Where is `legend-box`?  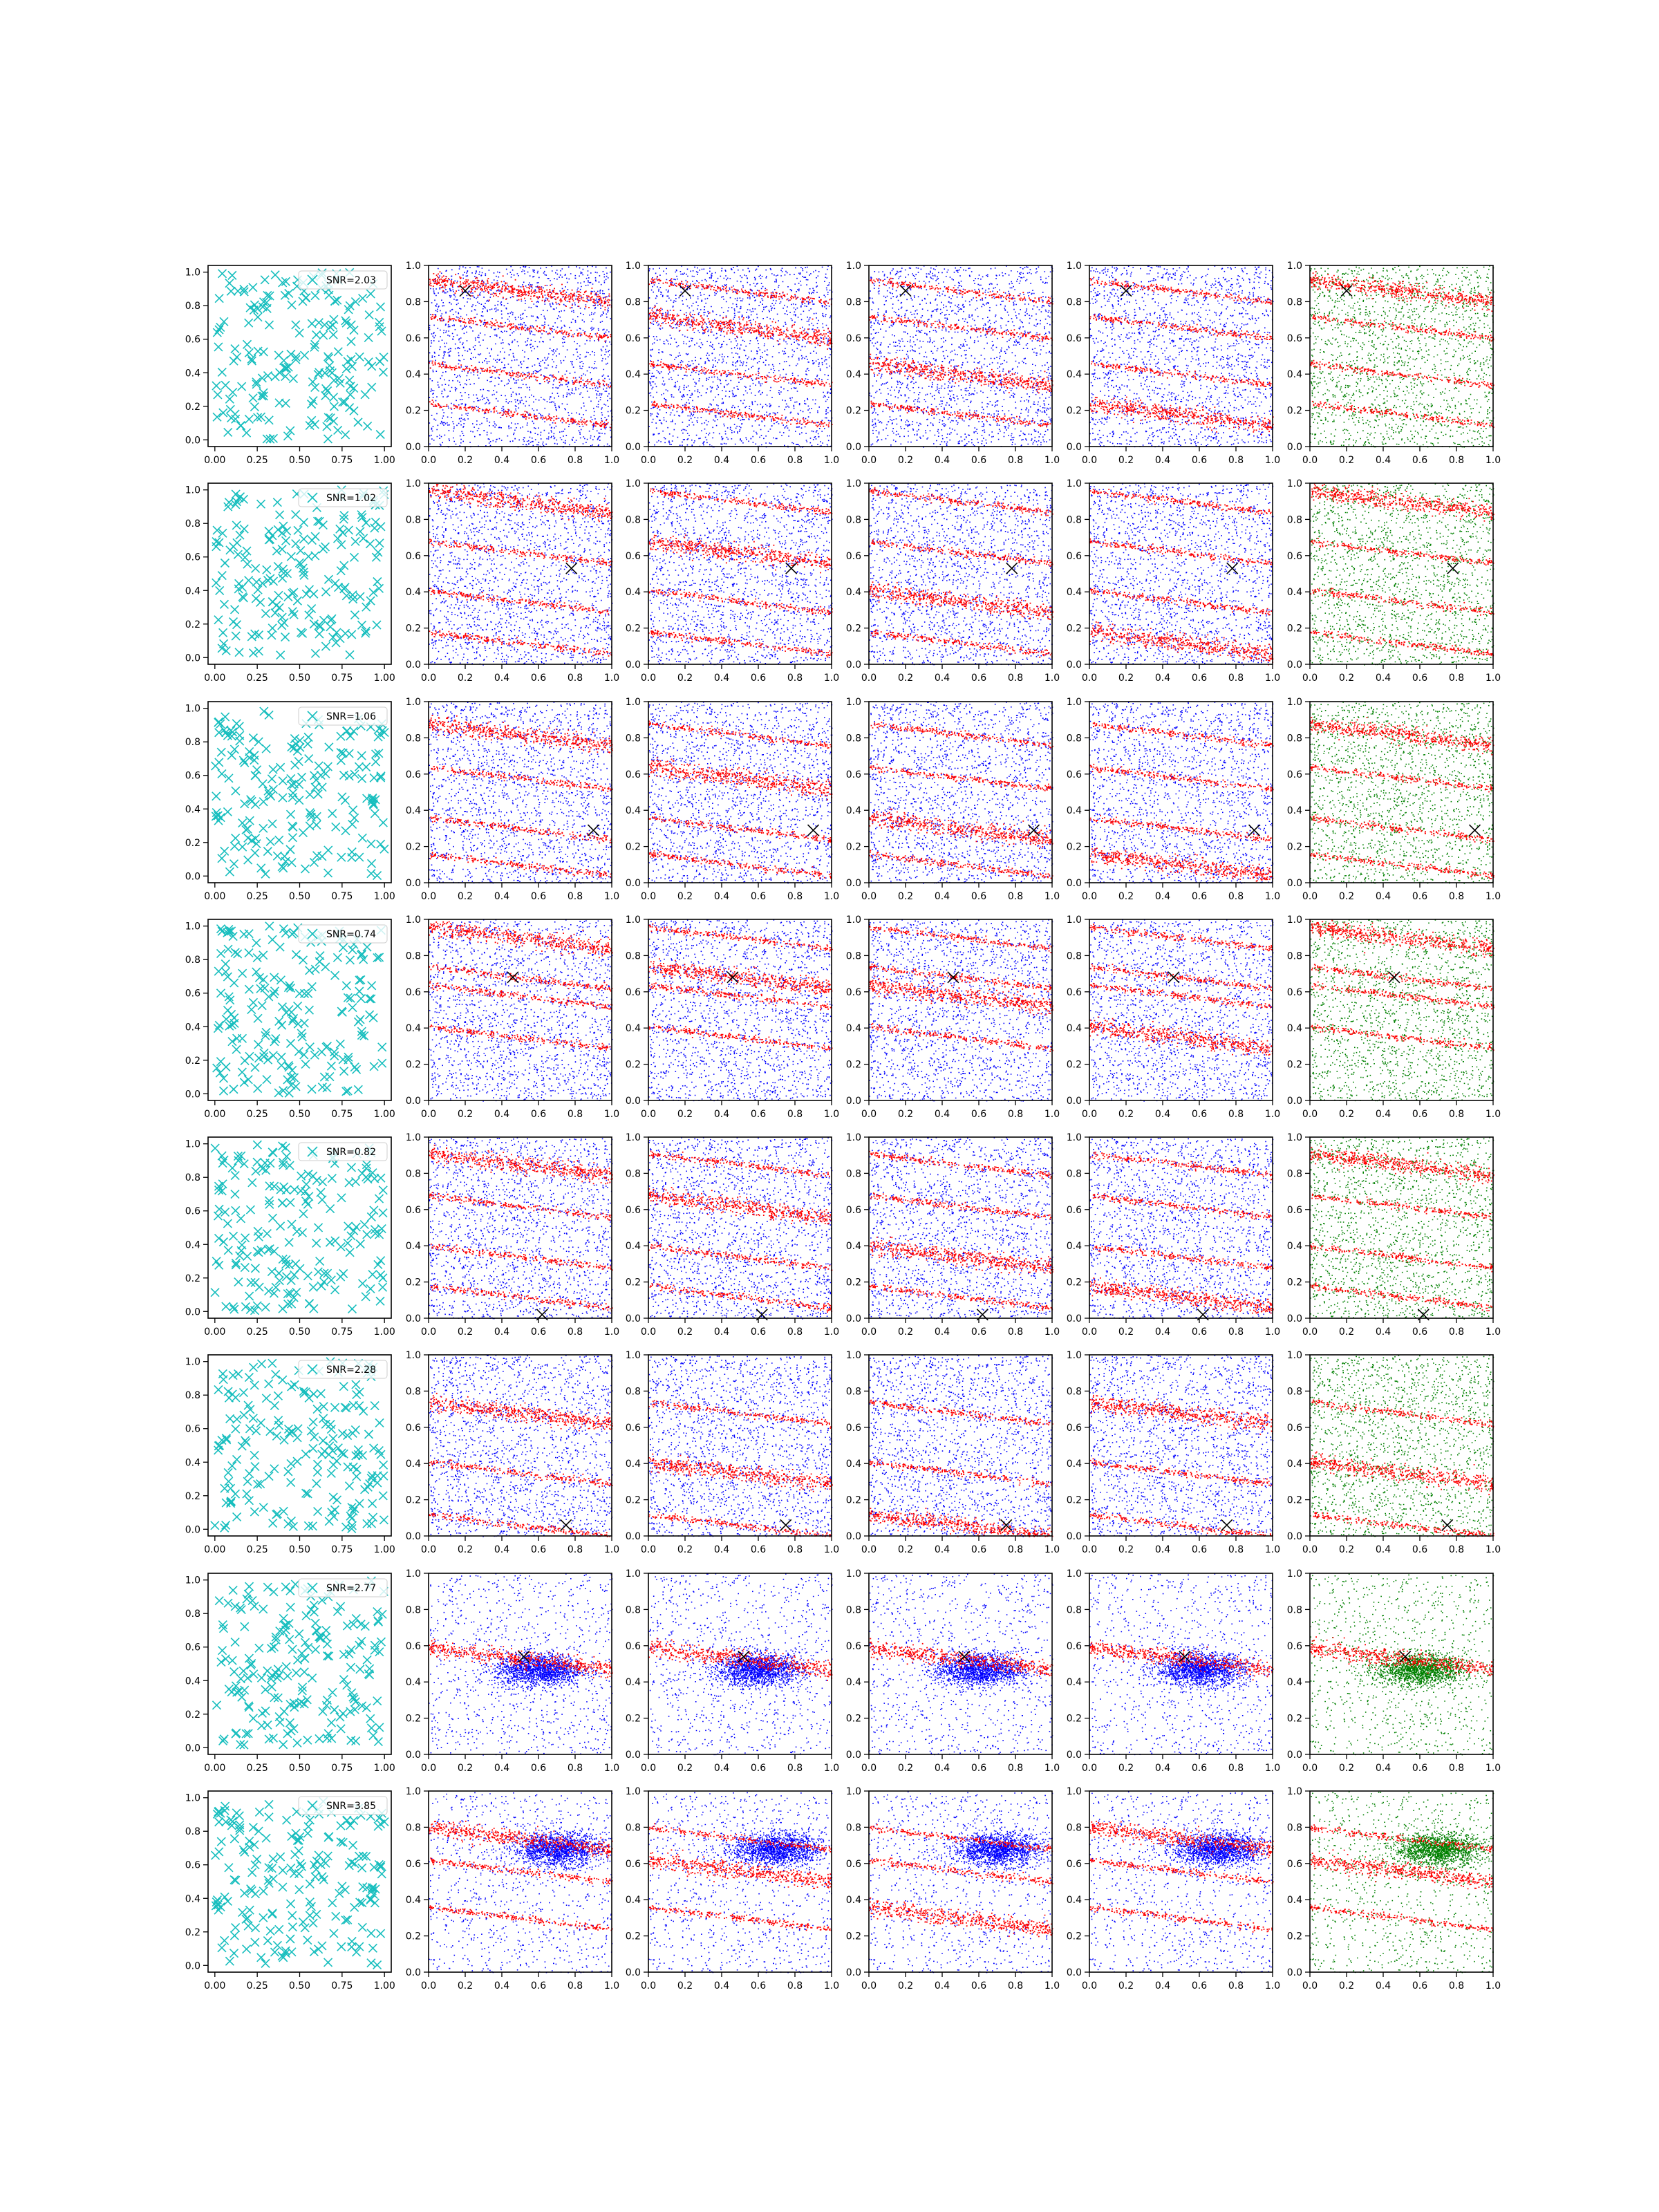 legend-box is located at coordinates (343, 1370).